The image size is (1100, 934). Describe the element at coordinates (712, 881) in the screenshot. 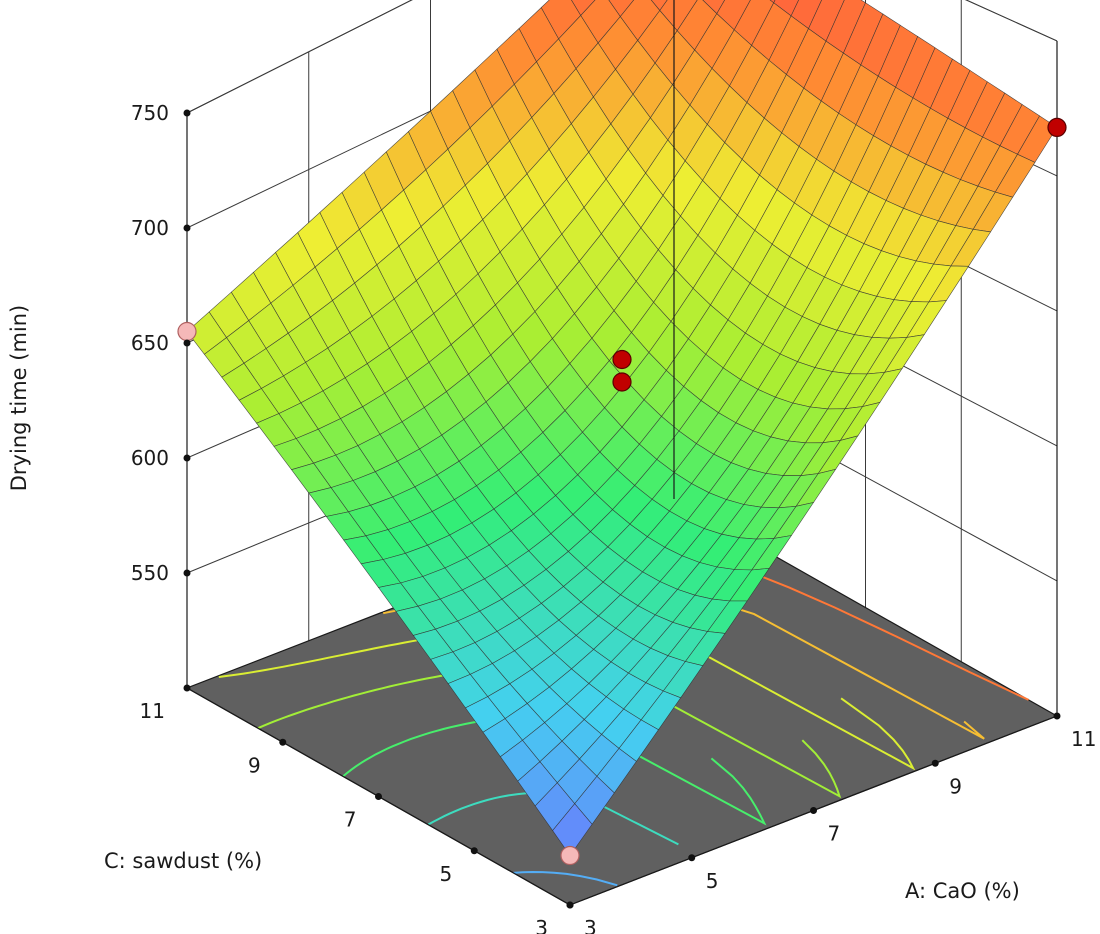

I see `x-tick-label: 5` at that location.